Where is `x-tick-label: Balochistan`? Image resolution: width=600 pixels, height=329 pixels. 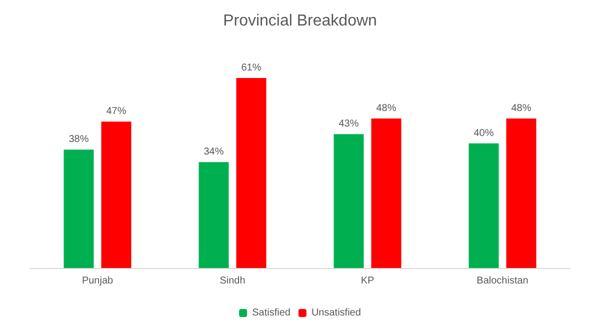
x-tick-label: Balochistan is located at coordinates (502, 281).